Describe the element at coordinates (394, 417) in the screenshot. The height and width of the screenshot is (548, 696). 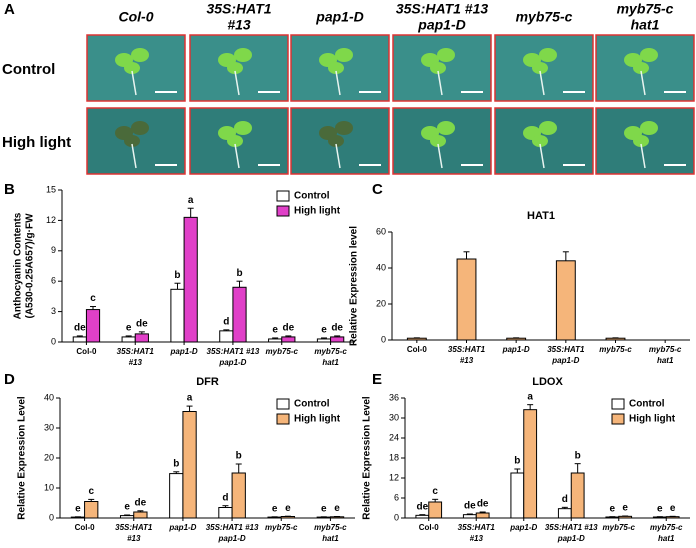
I see `y-tick-label: 30` at that location.